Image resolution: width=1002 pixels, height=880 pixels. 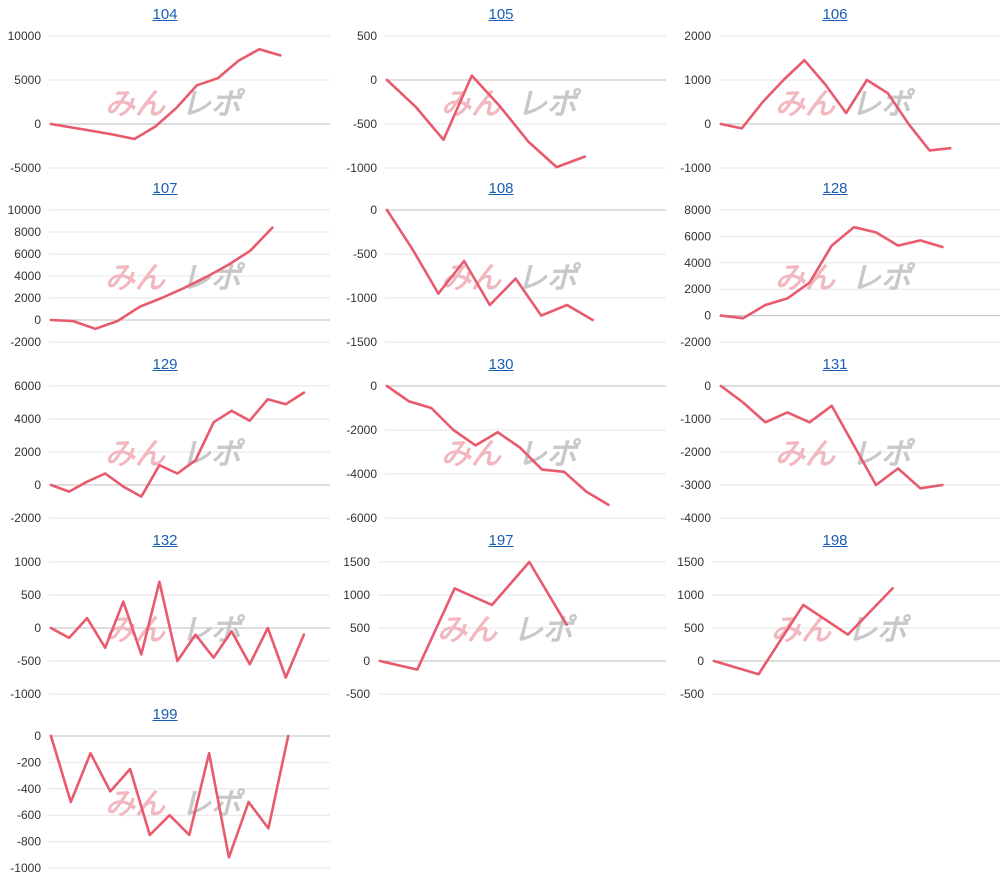 What do you see at coordinates (165, 364) in the screenshot?
I see `chart-title-link: 129` at bounding box center [165, 364].